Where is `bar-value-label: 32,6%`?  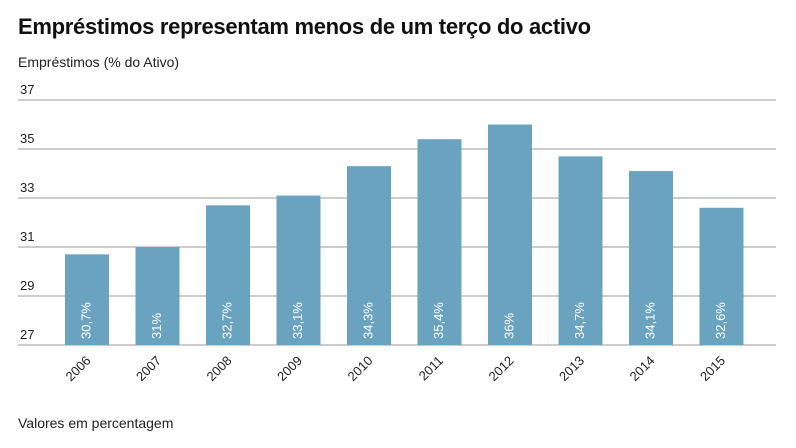
bar-value-label: 32,6% is located at coordinates (720, 320).